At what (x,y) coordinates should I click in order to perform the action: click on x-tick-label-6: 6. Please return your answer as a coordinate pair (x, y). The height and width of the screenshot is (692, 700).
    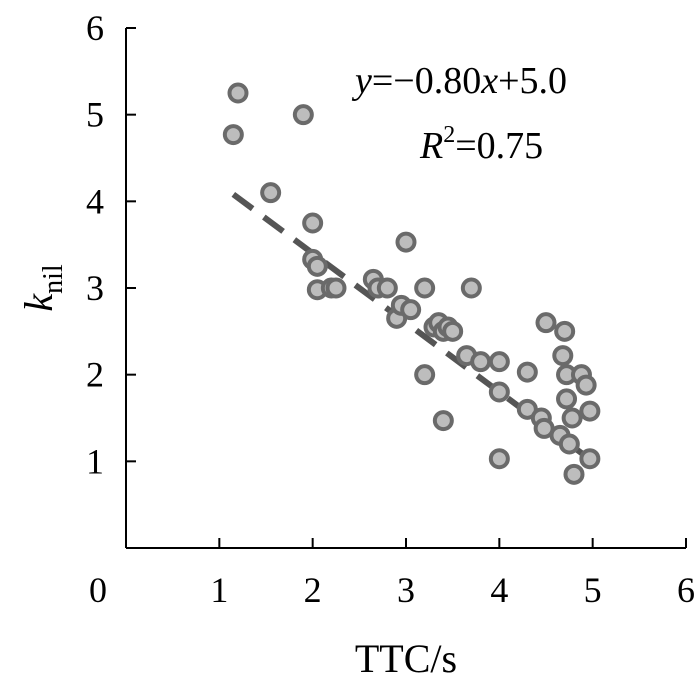
    Looking at the image, I should click on (686, 590).